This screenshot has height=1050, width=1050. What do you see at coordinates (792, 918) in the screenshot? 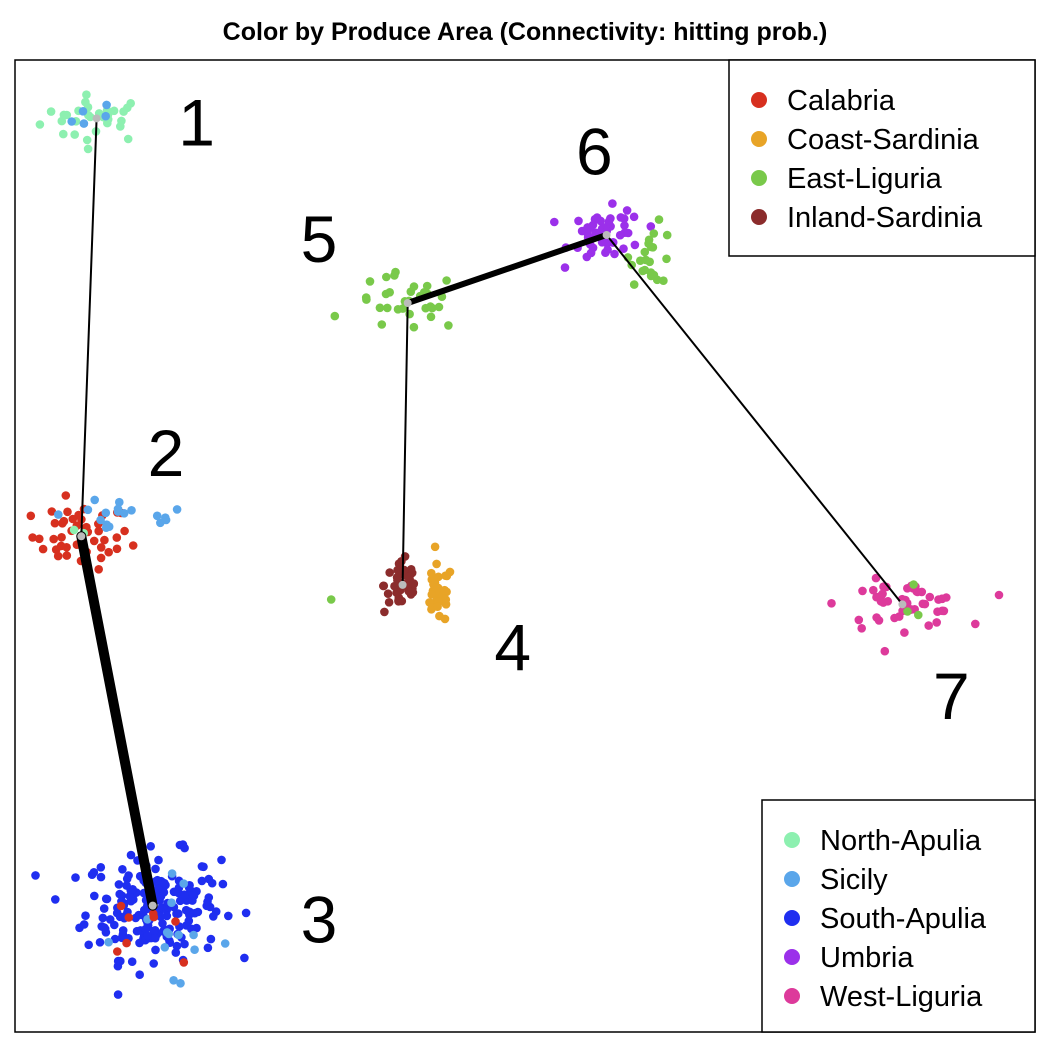
I see `legend-swatch-south-apulia` at bounding box center [792, 918].